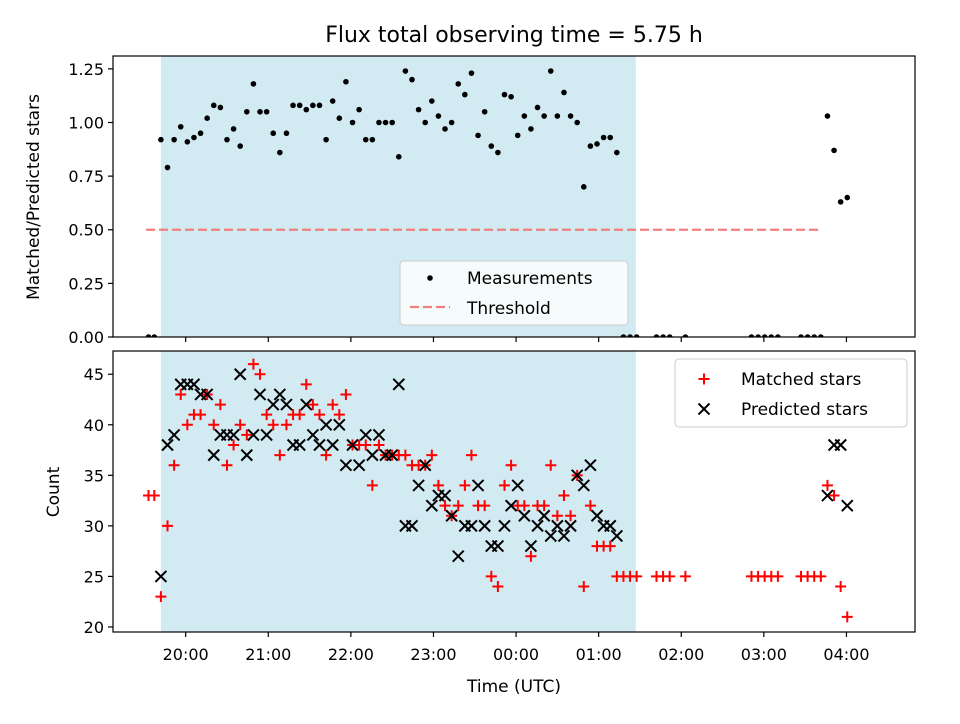 The height and width of the screenshot is (724, 960). What do you see at coordinates (94, 627) in the screenshot?
I see `y-tick-label: 20` at bounding box center [94, 627].